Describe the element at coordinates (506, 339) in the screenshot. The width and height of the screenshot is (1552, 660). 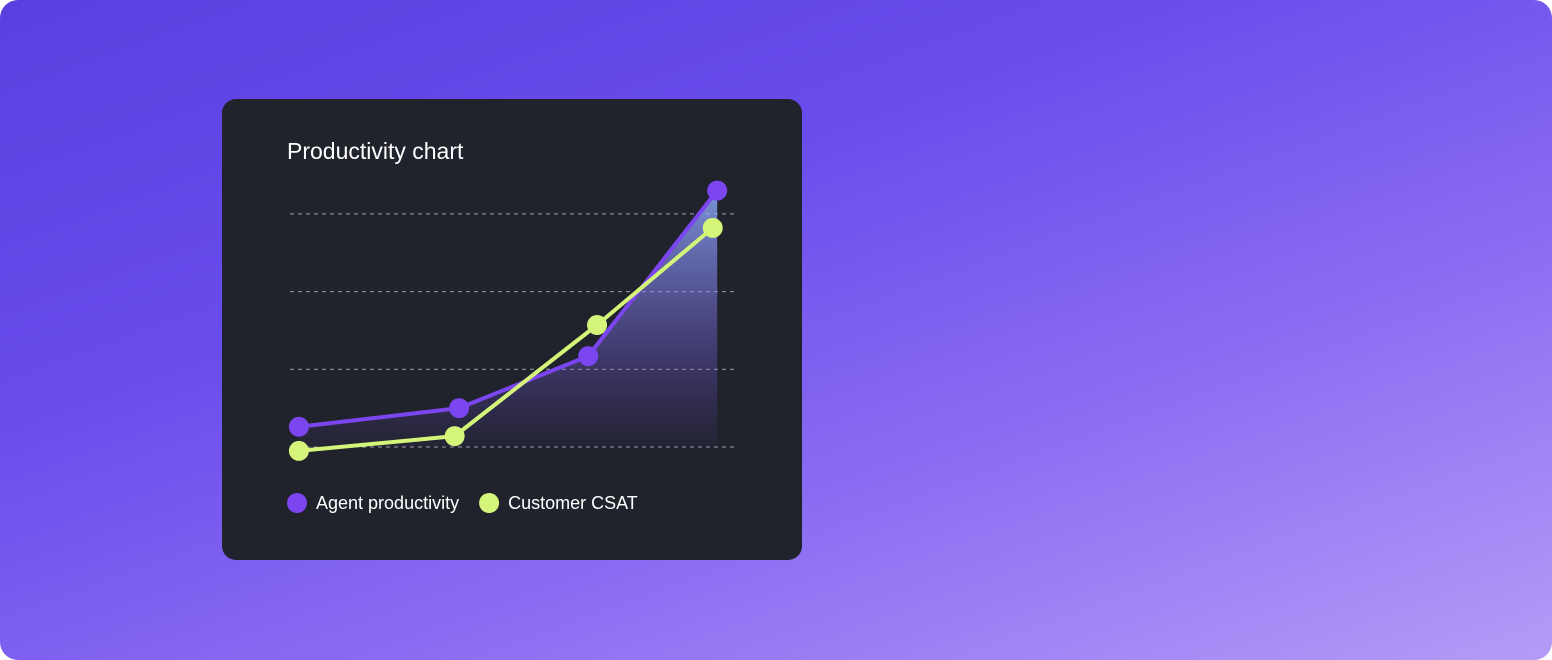
I see `series-line` at that location.